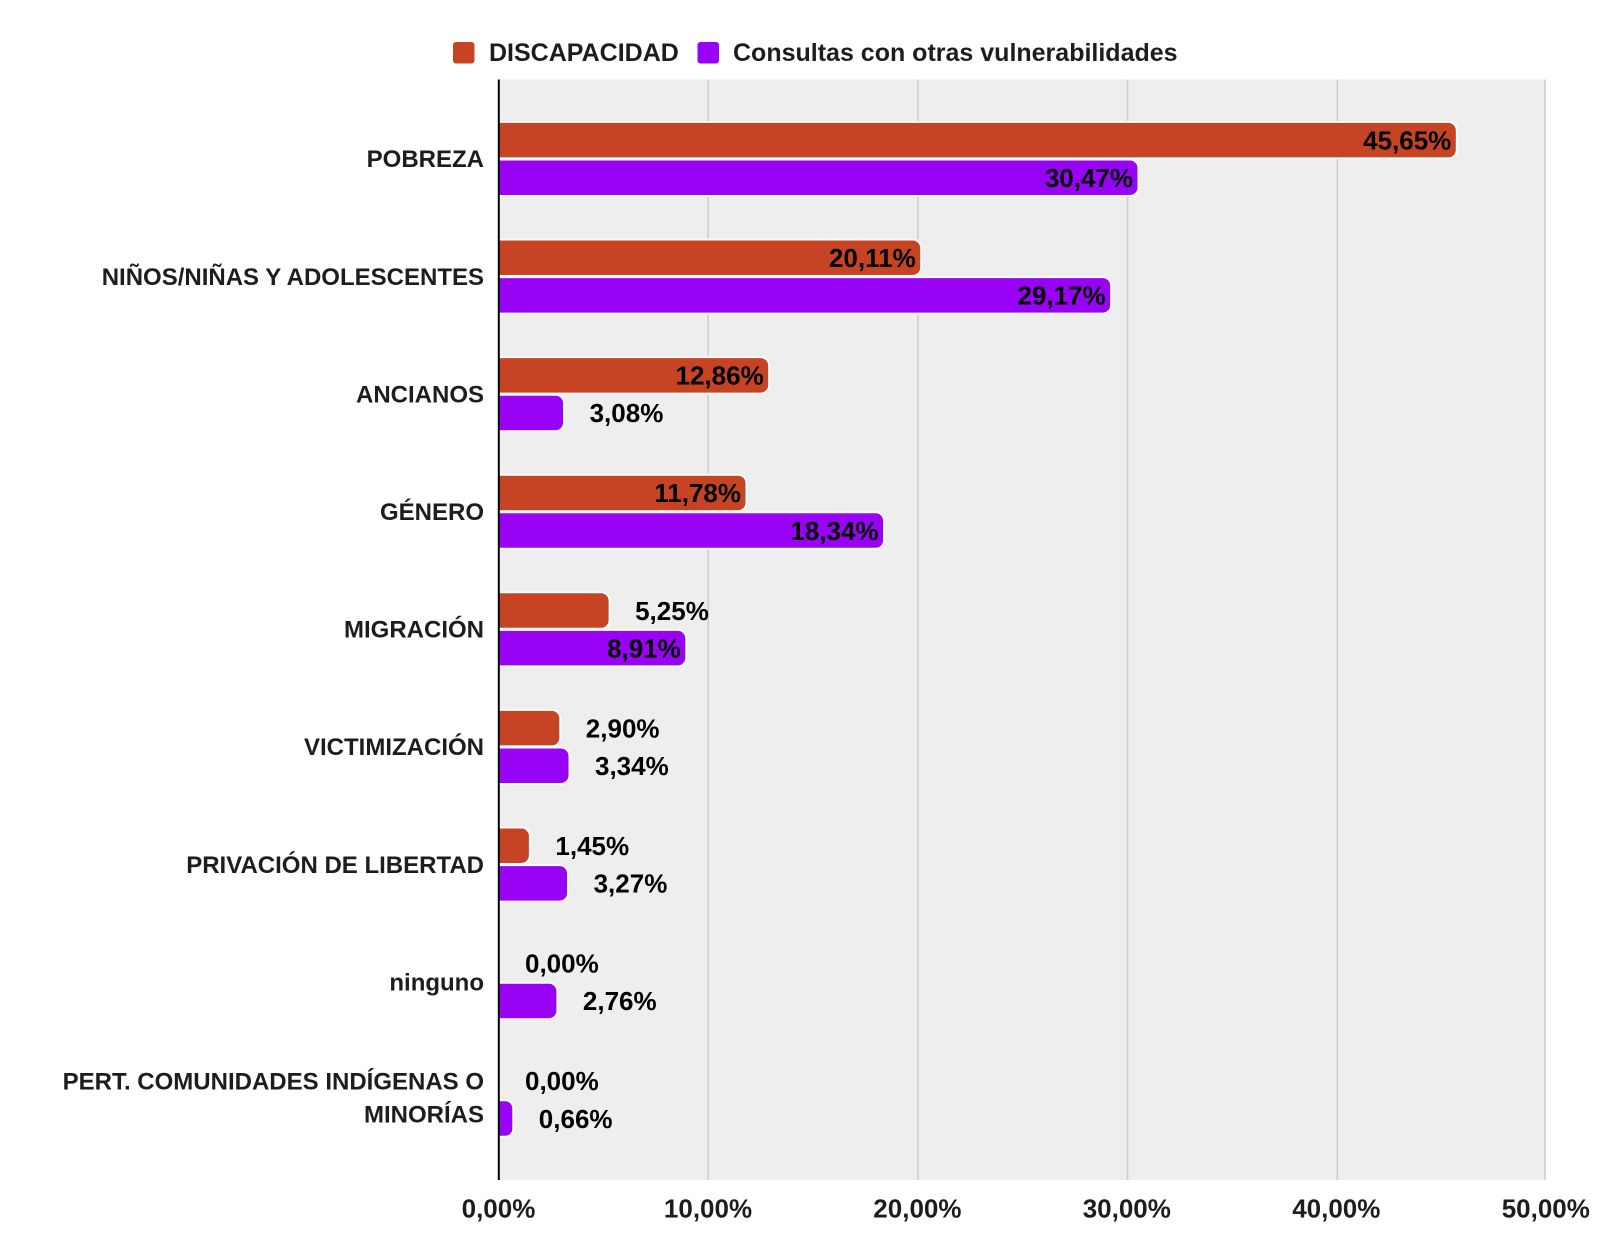 Image resolution: width=1600 pixels, height=1251 pixels. Describe the element at coordinates (1336, 1208) in the screenshot. I see `svg-text: 40,00%` at that location.